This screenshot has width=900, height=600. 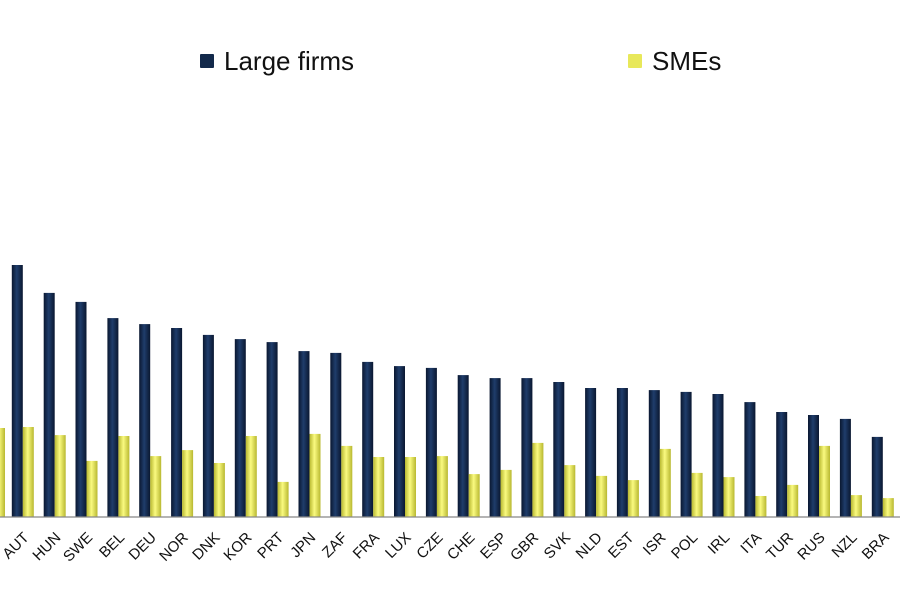 I want to click on tick-label-aut: AUT, so click(x=16, y=545).